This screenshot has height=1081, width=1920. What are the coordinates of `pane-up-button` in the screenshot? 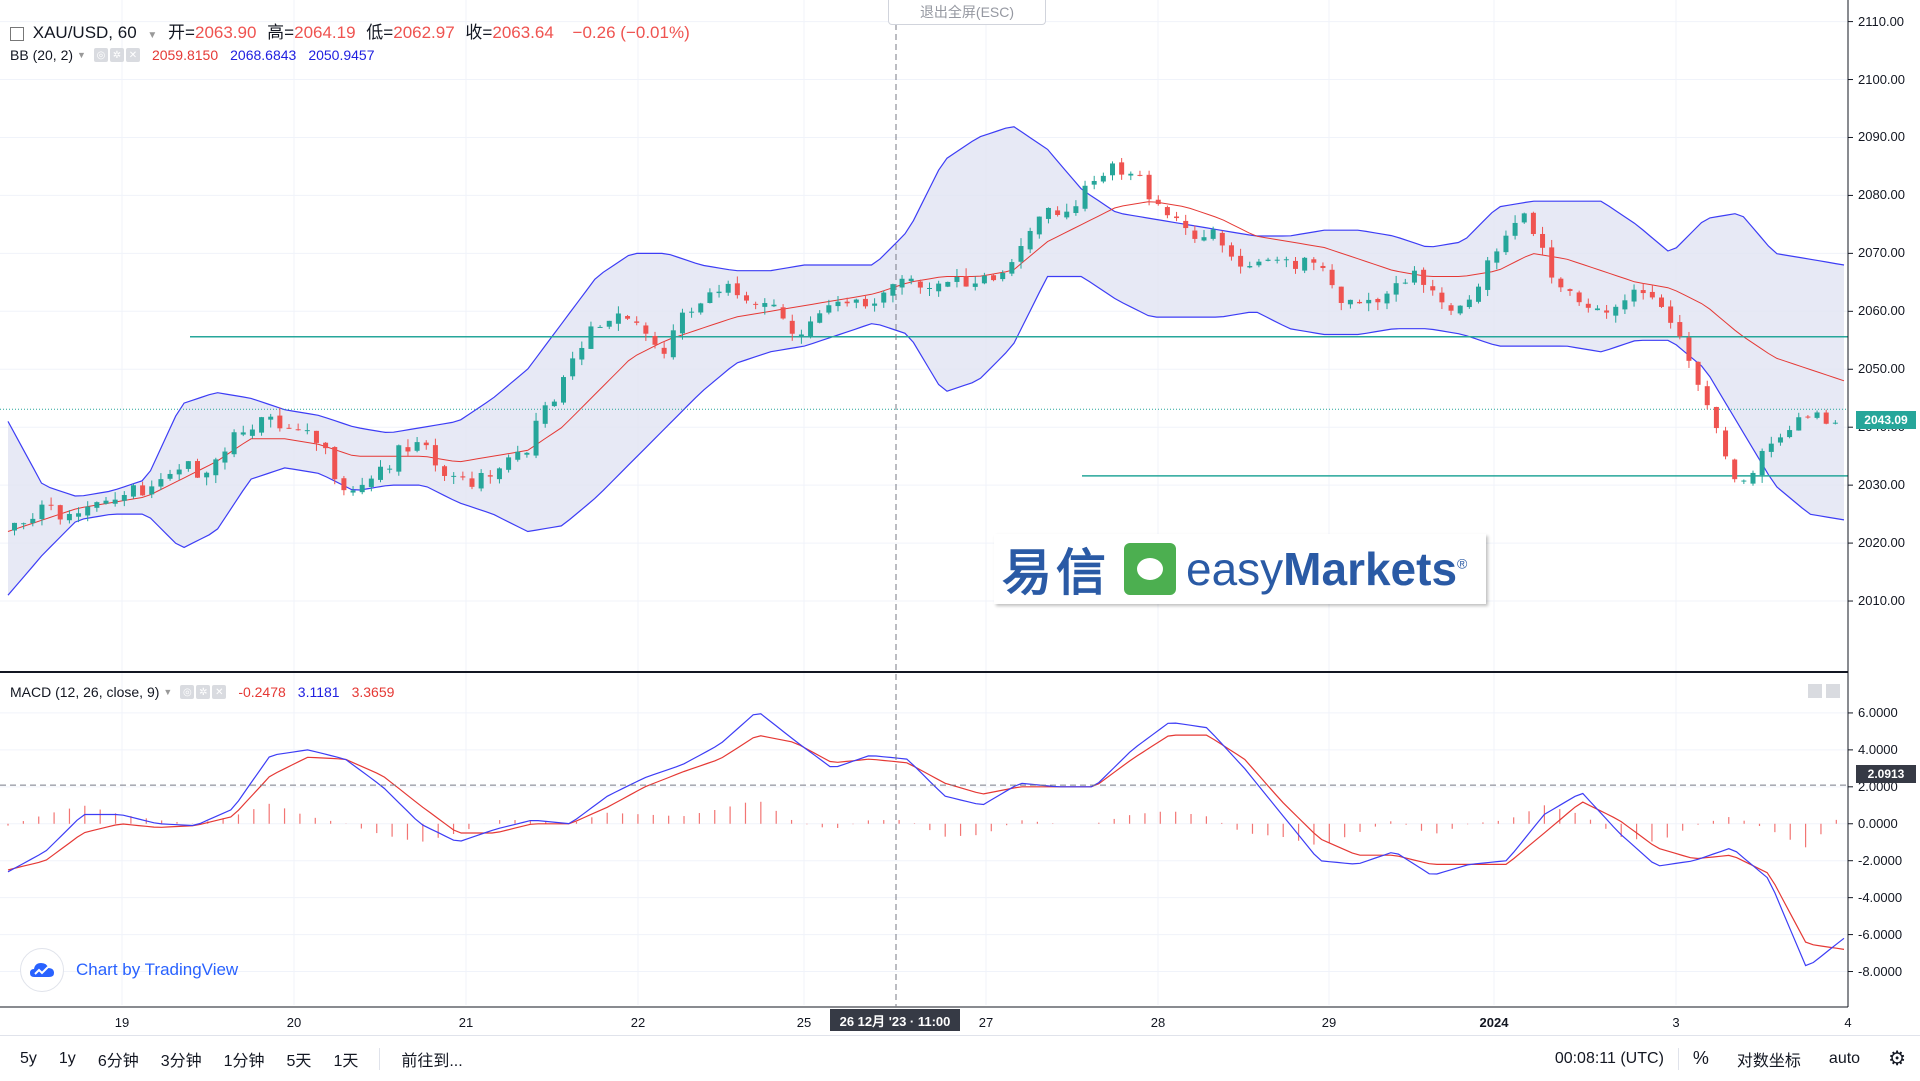 It's located at (1815, 691).